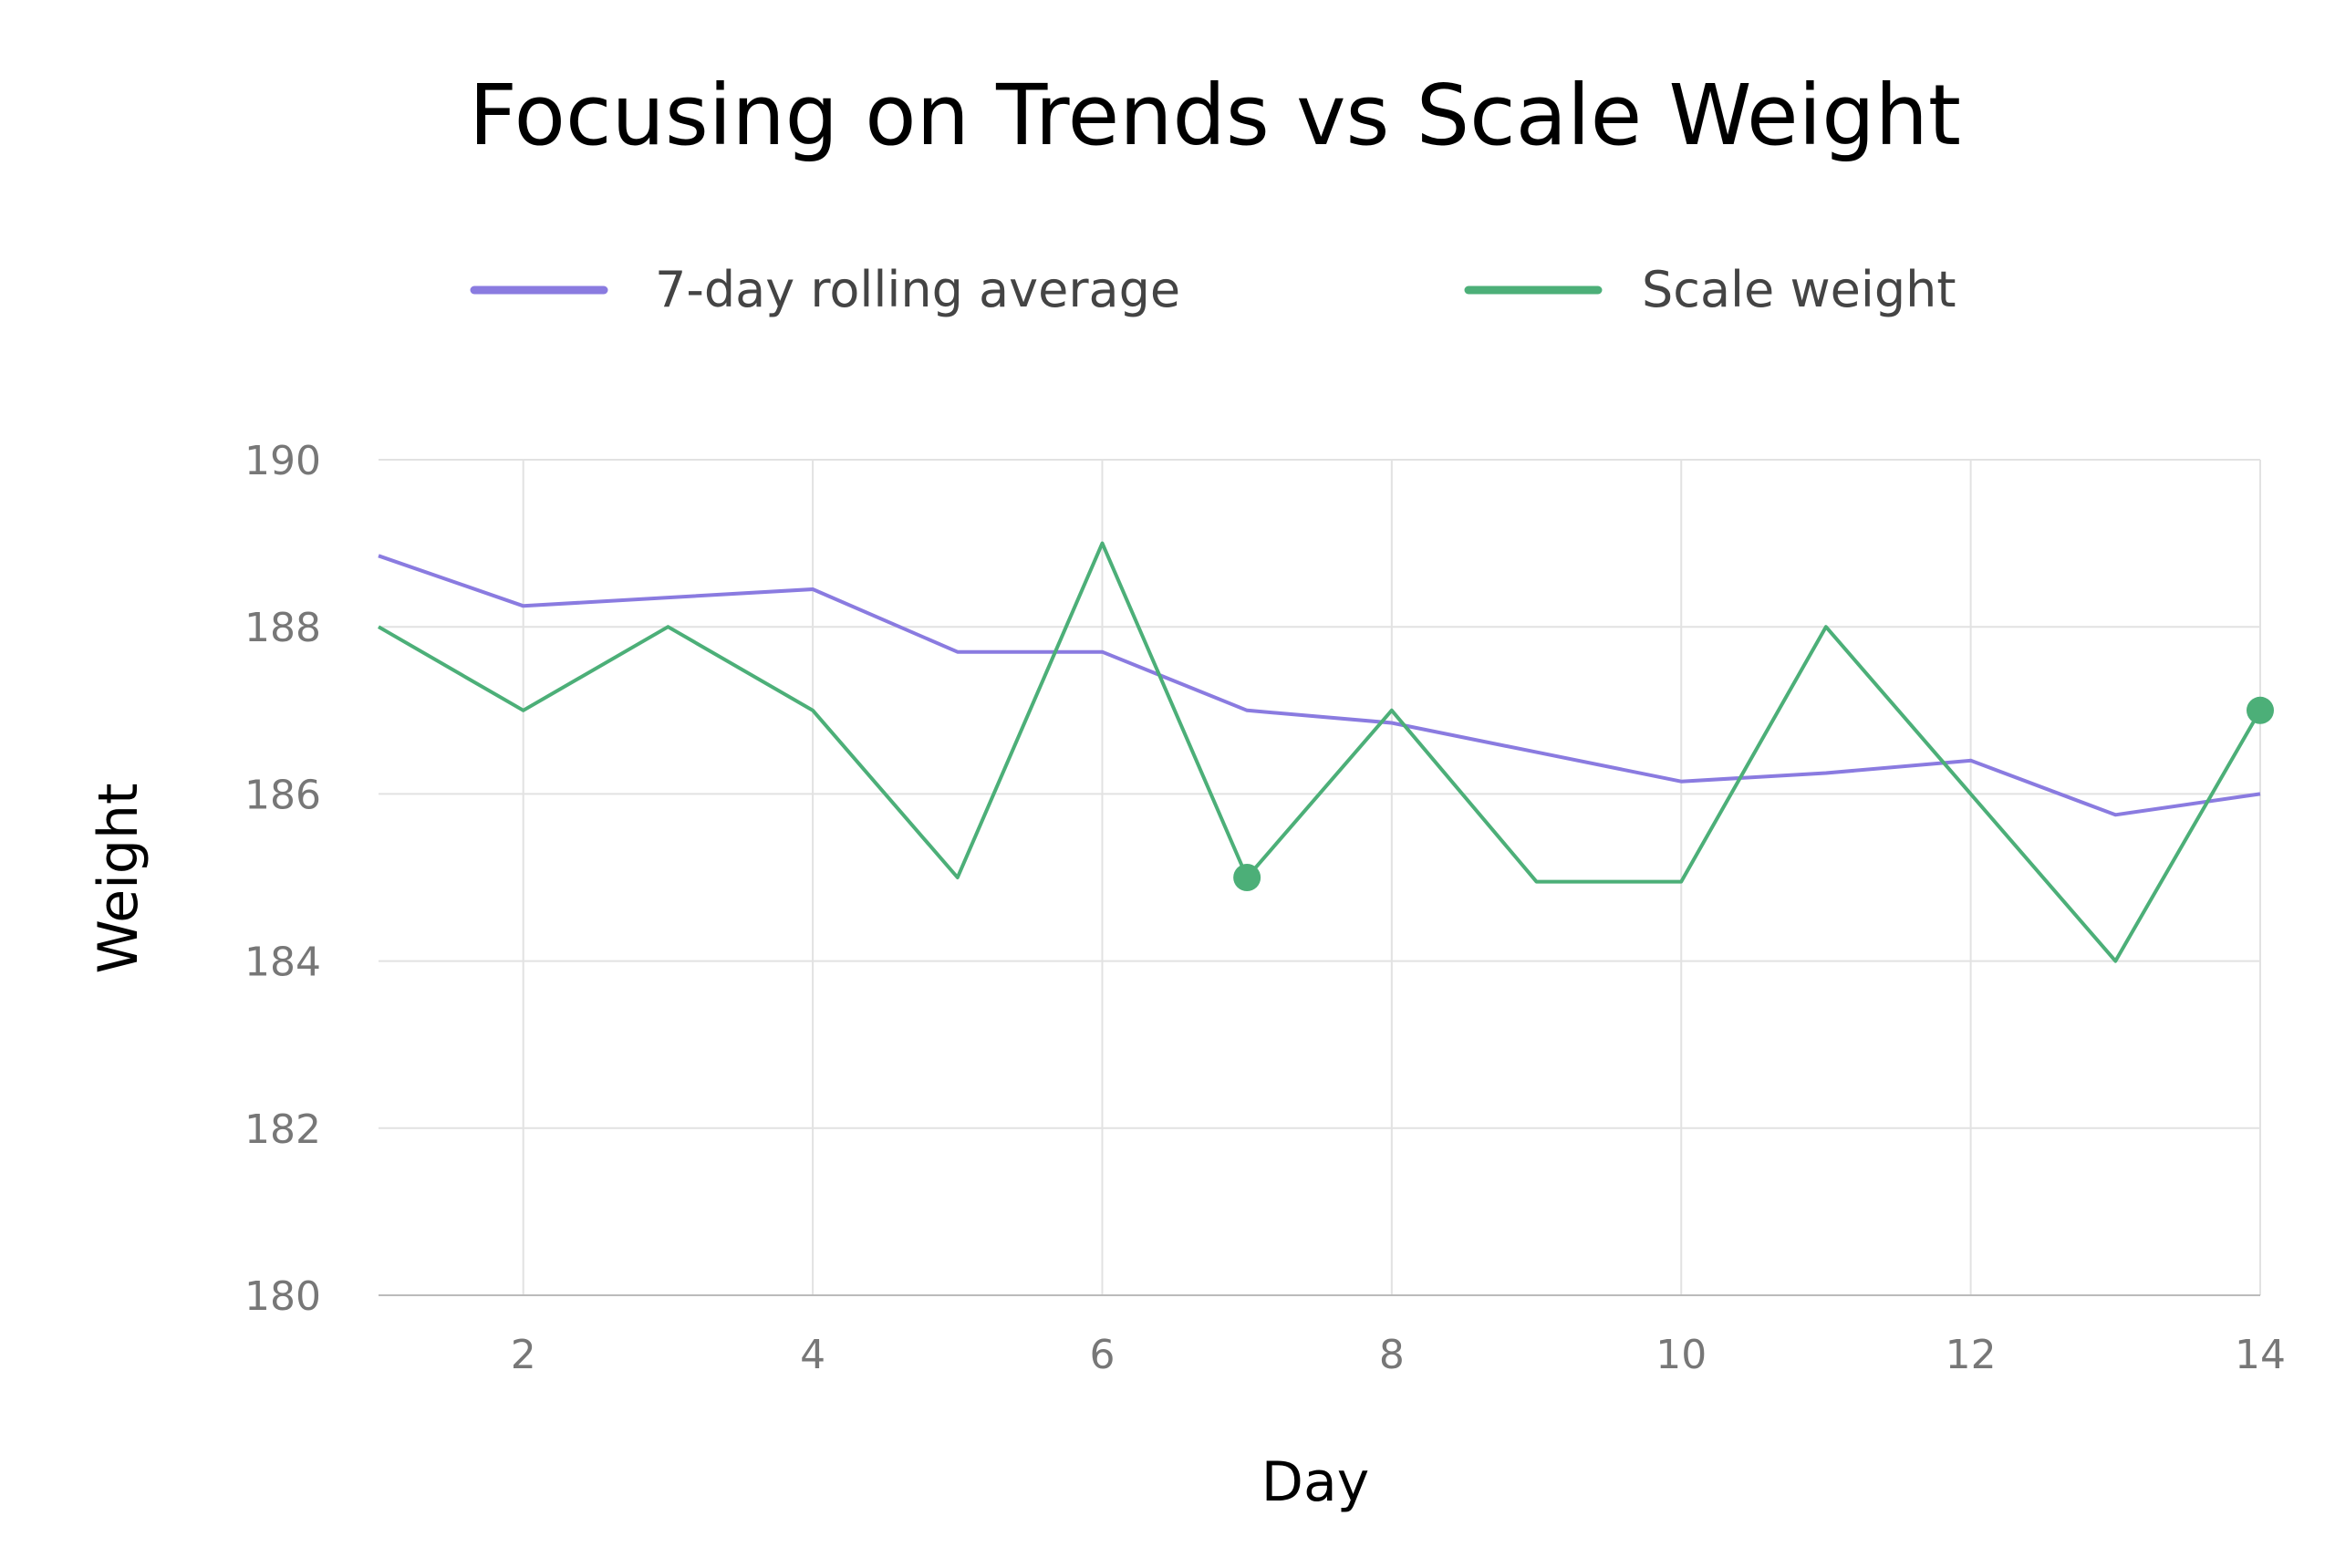 The image size is (2335, 1568). What do you see at coordinates (119, 878) in the screenshot?
I see `y-axis-label: Weight` at bounding box center [119, 878].